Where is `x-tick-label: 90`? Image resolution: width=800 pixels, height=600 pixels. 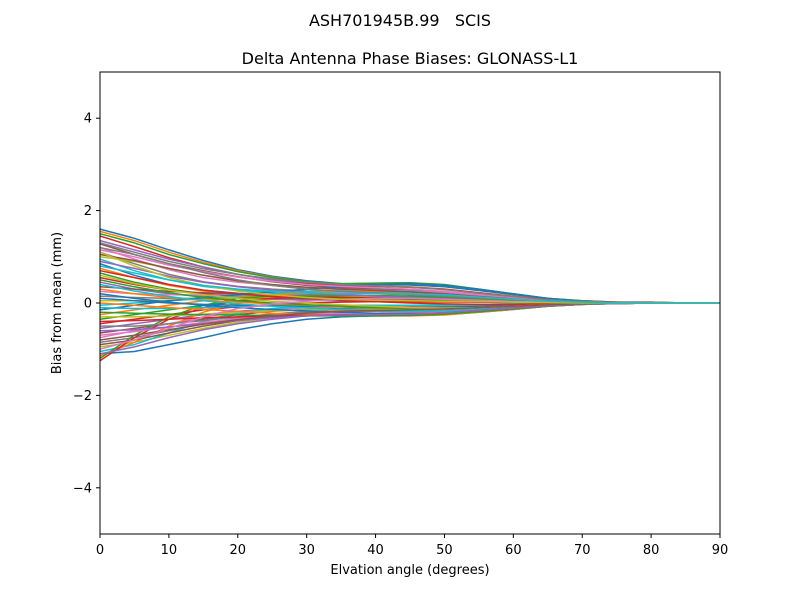
x-tick-label: 90 is located at coordinates (720, 550).